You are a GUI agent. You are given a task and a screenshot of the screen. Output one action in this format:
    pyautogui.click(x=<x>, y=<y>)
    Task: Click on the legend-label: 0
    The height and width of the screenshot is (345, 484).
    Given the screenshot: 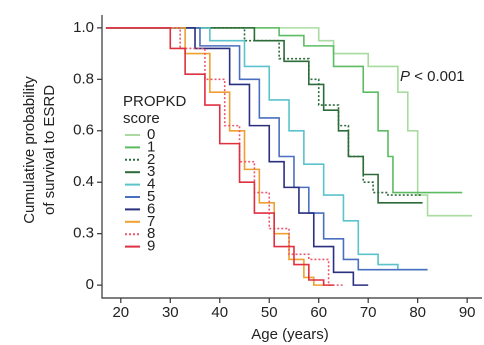 What is the action you would take?
    pyautogui.click(x=151, y=134)
    